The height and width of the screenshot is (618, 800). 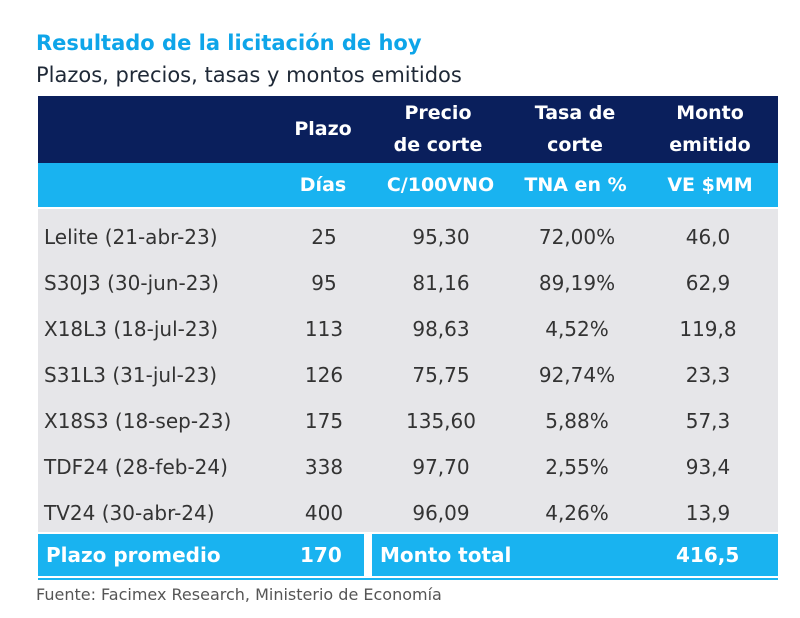 I want to click on header-unit-tasa: TNA en %, so click(x=575, y=185).